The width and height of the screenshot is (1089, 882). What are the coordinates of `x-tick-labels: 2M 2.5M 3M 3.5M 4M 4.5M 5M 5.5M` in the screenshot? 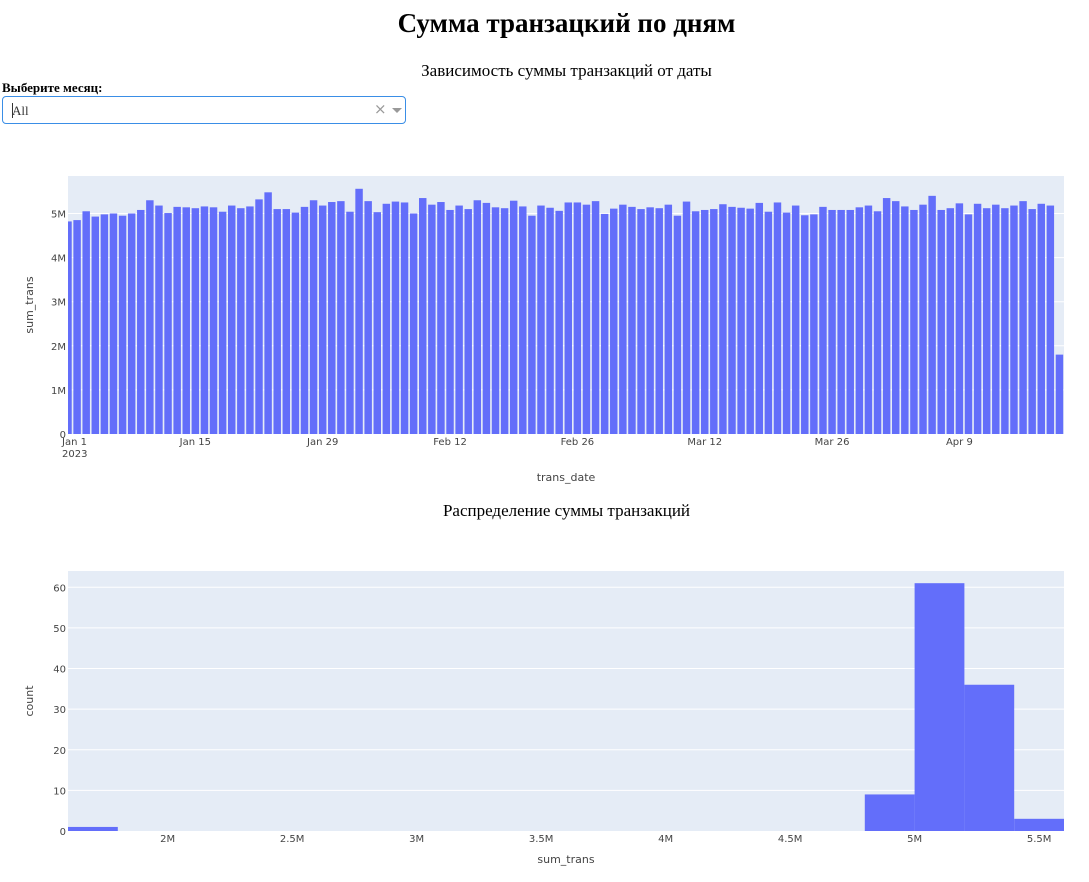 It's located at (605, 839).